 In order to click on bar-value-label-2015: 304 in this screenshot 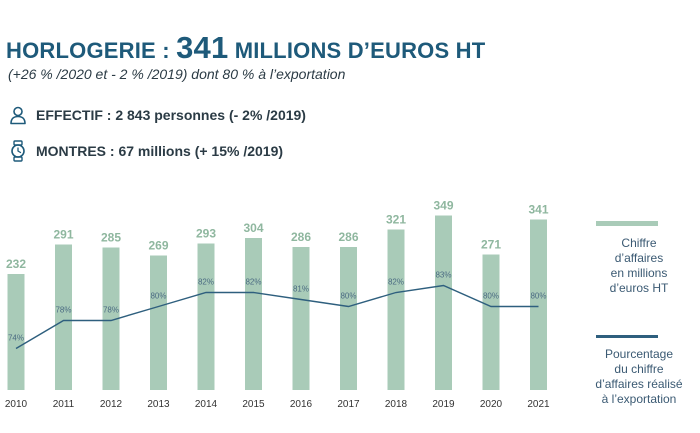, I will do `click(253, 228)`.